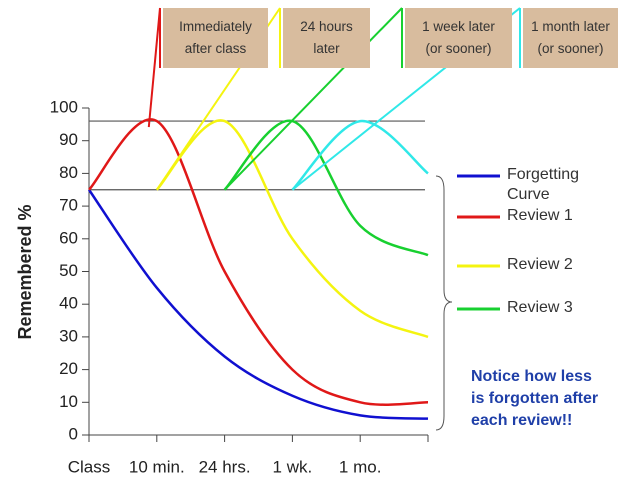 The width and height of the screenshot is (622, 484). I want to click on callout-box: 1 month later (or sooner), so click(570, 38).